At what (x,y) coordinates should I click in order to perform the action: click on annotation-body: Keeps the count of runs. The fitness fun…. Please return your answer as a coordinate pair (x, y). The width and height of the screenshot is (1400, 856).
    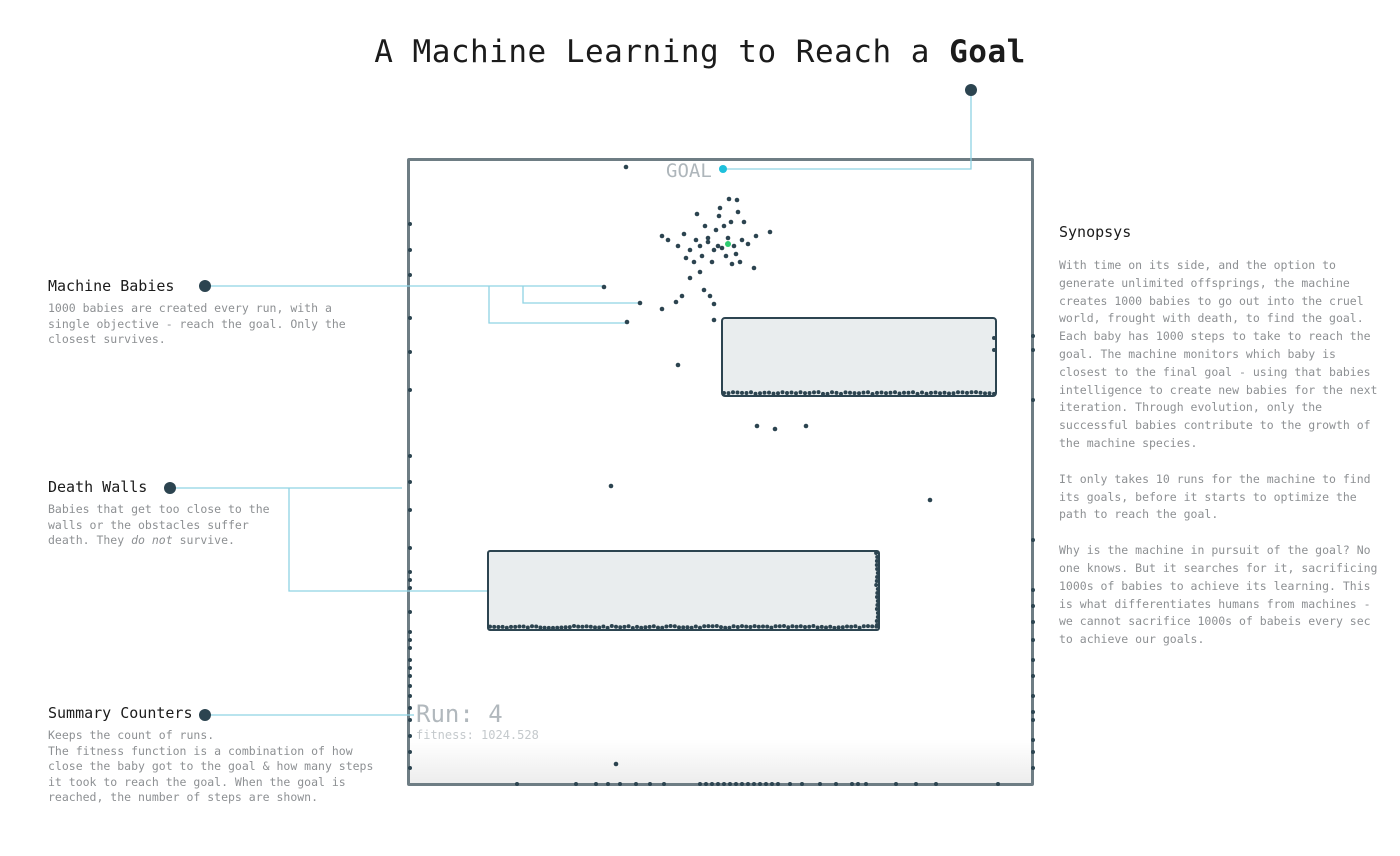
    Looking at the image, I should click on (211, 766).